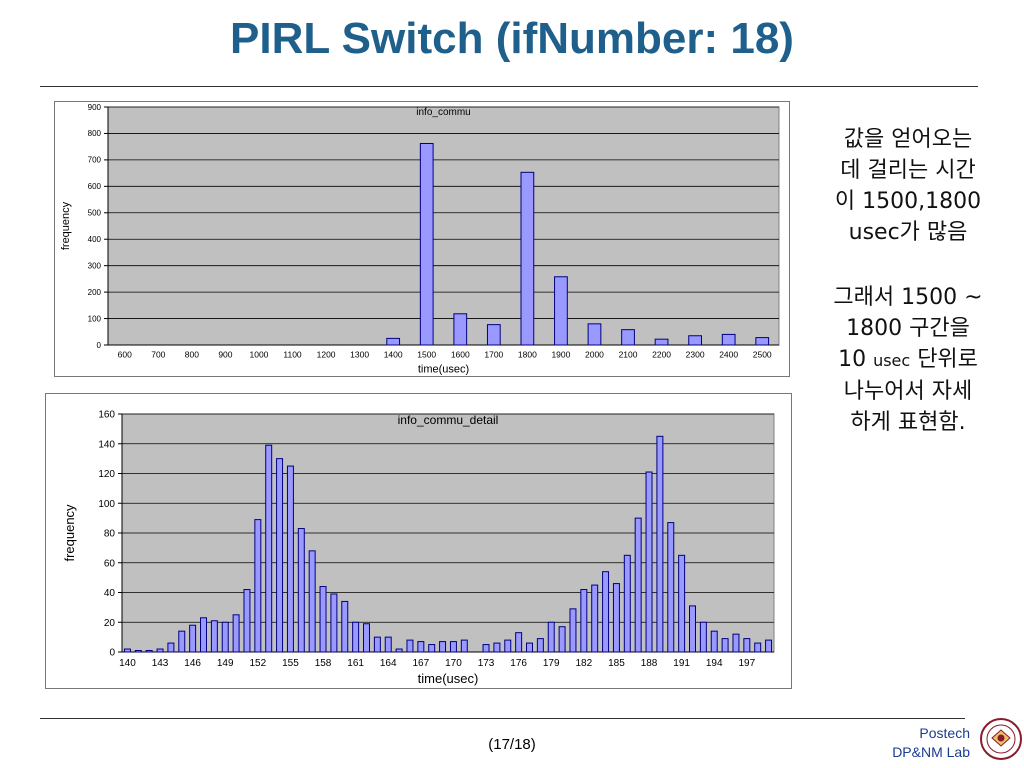  Describe the element at coordinates (649, 663) in the screenshot. I see `x-tick-label: 188` at that location.